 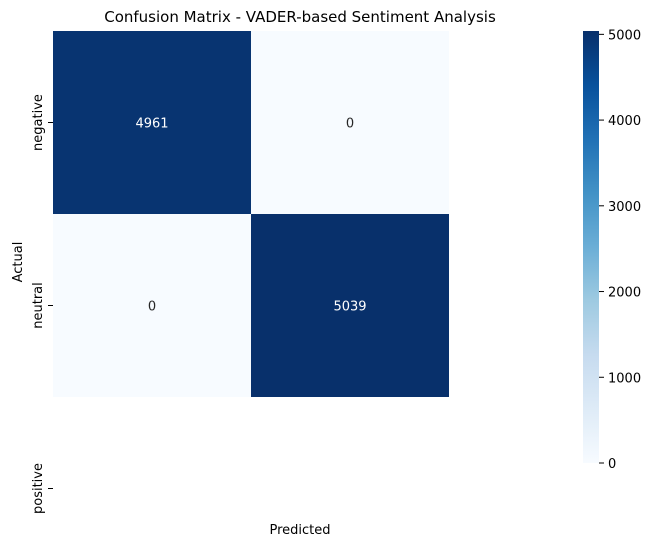 I want to click on y-tick-label-negative: negative, so click(x=38, y=122).